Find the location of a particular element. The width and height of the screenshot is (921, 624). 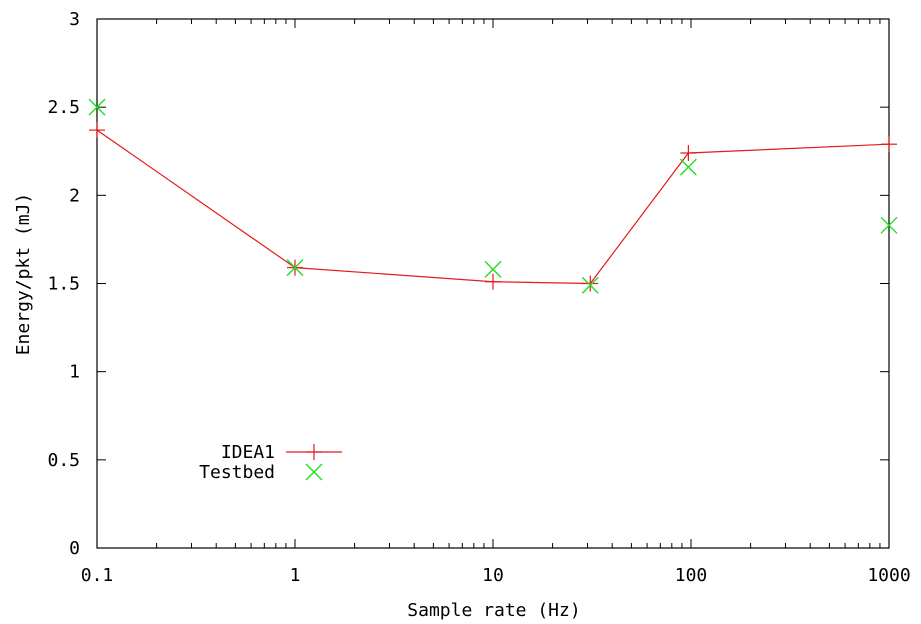

y-tick-label: 2.5 is located at coordinates (63, 107).